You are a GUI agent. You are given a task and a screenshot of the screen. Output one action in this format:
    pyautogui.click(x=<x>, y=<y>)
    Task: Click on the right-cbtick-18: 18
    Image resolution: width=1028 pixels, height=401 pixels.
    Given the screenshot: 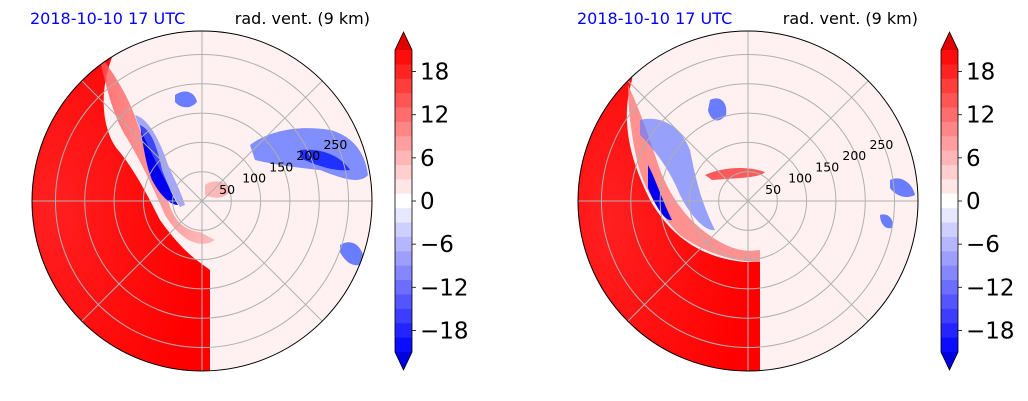 What is the action you would take?
    pyautogui.click(x=980, y=73)
    